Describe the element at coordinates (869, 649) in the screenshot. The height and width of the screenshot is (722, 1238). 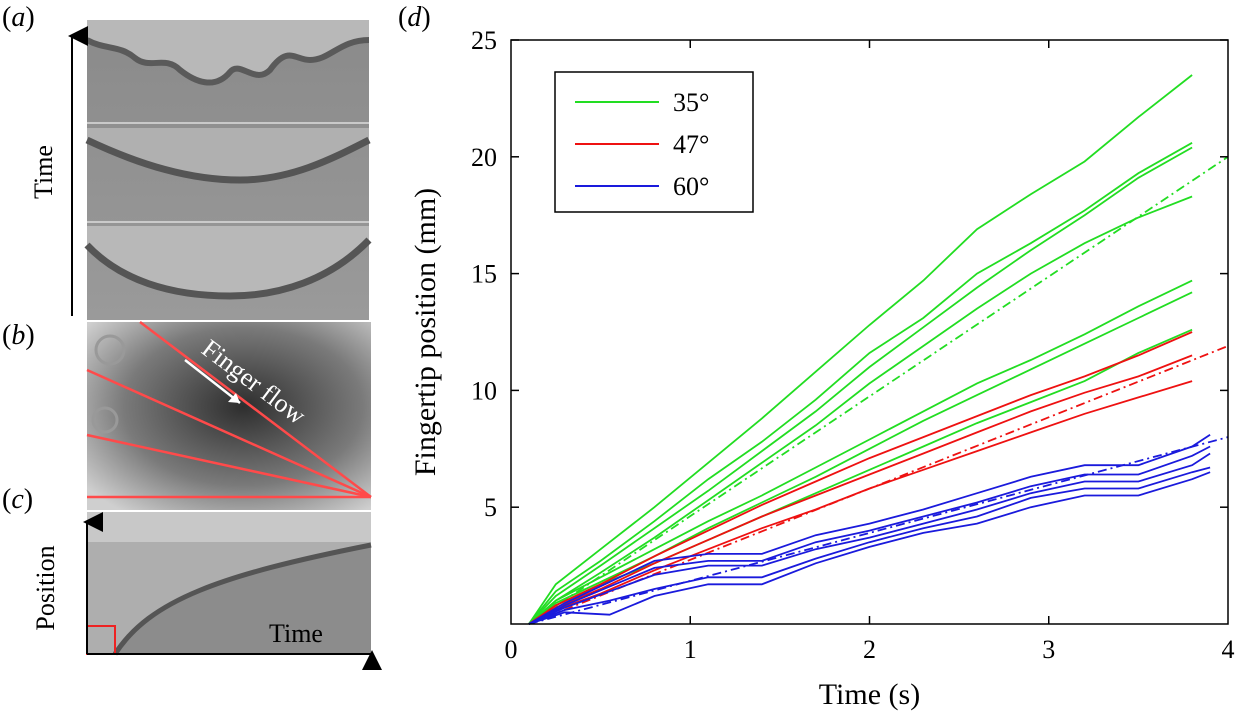
I see `x-tick-label: 2` at that location.